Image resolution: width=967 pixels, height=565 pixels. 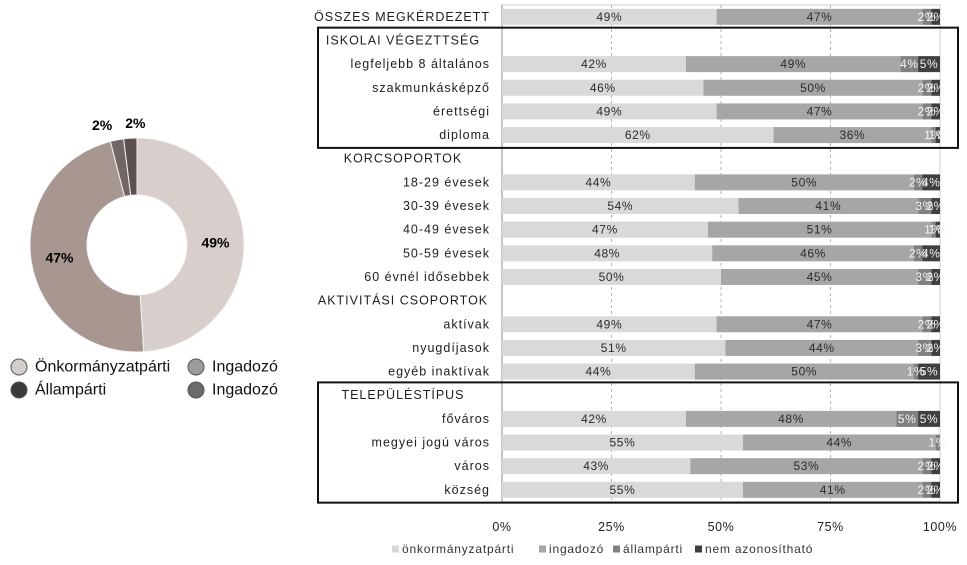 I want to click on bar-data-label: 41%, so click(x=828, y=206).